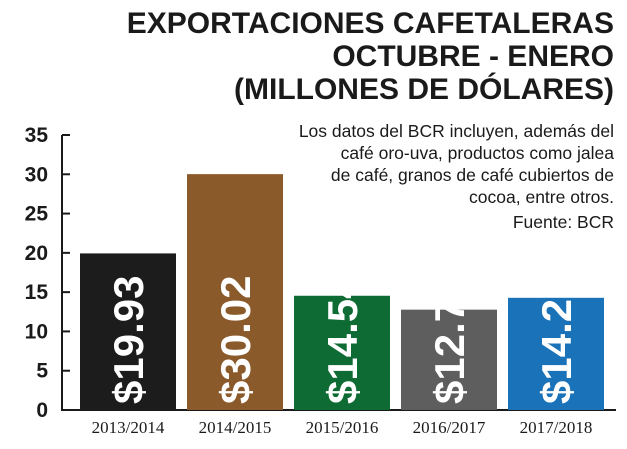  What do you see at coordinates (563, 222) in the screenshot?
I see `source-note: Fuente: BCR` at bounding box center [563, 222].